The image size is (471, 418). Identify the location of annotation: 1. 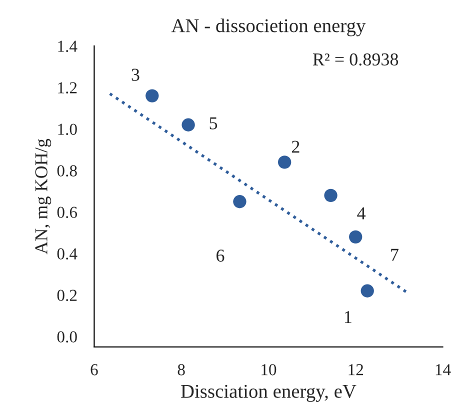
(348, 317).